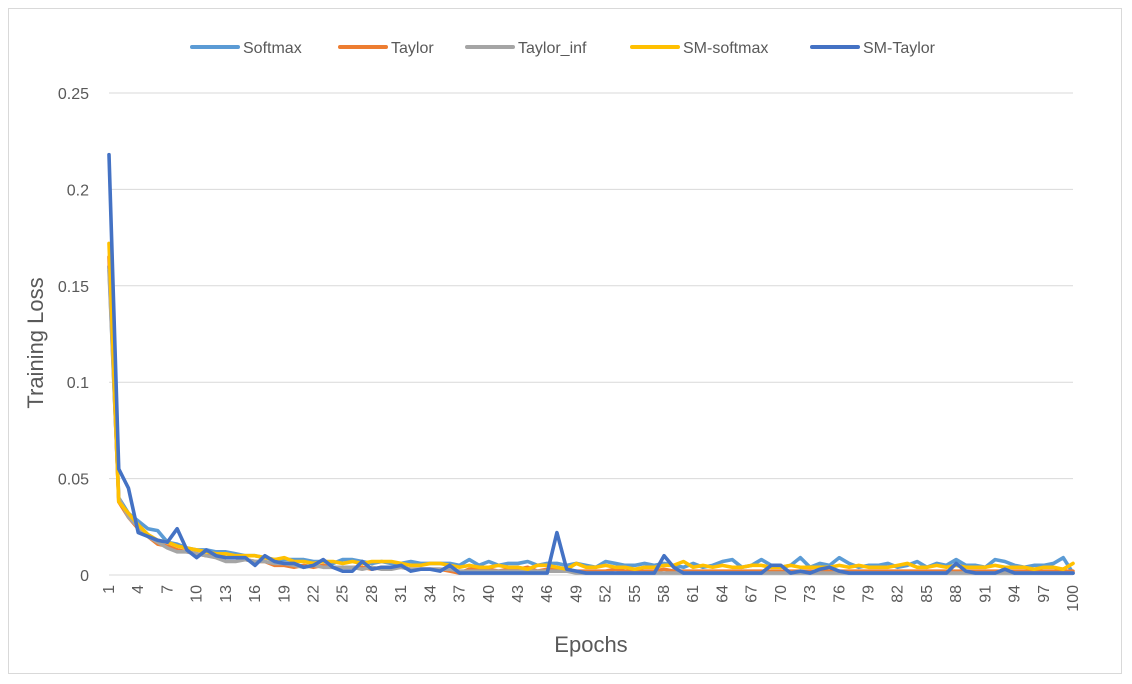 This screenshot has width=1132, height=684. What do you see at coordinates (372, 594) in the screenshot?
I see `x-tick-label: 28` at bounding box center [372, 594].